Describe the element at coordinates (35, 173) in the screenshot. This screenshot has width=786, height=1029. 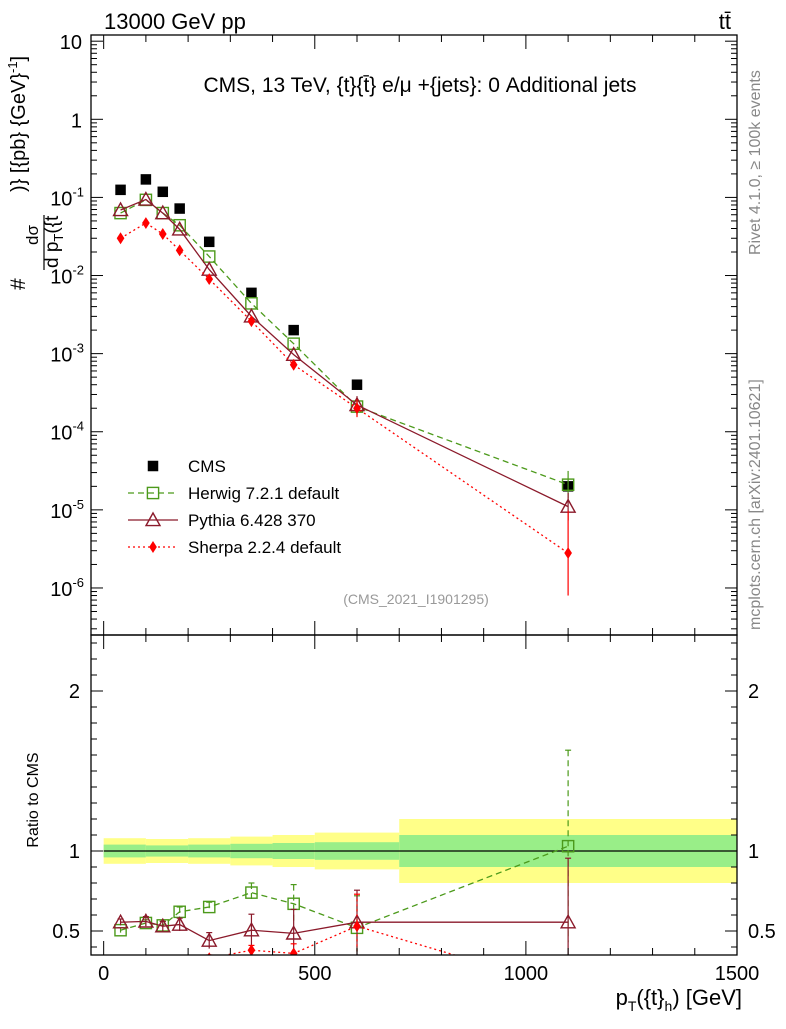
I see `main-y-axis-label: # dσ d pT({t )} [{pb} {GeV}-1]` at that location.